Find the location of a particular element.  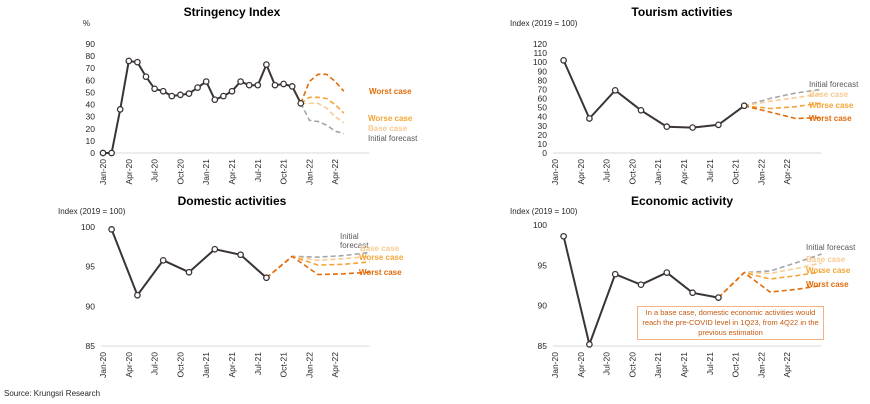

y-tick-label: 20 is located at coordinates (543, 135).